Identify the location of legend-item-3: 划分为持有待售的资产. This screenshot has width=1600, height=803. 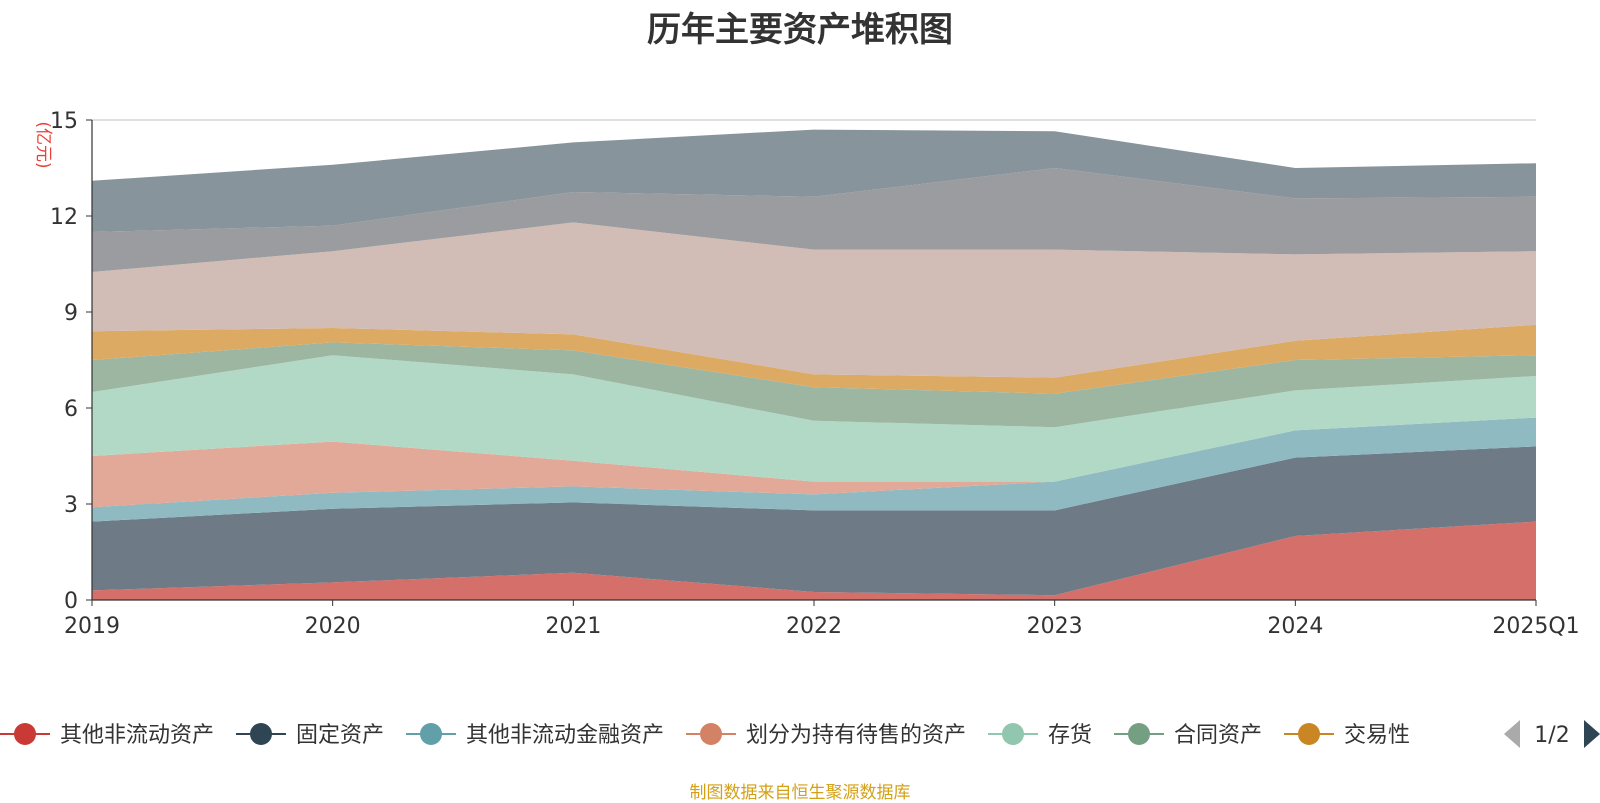
(826, 735).